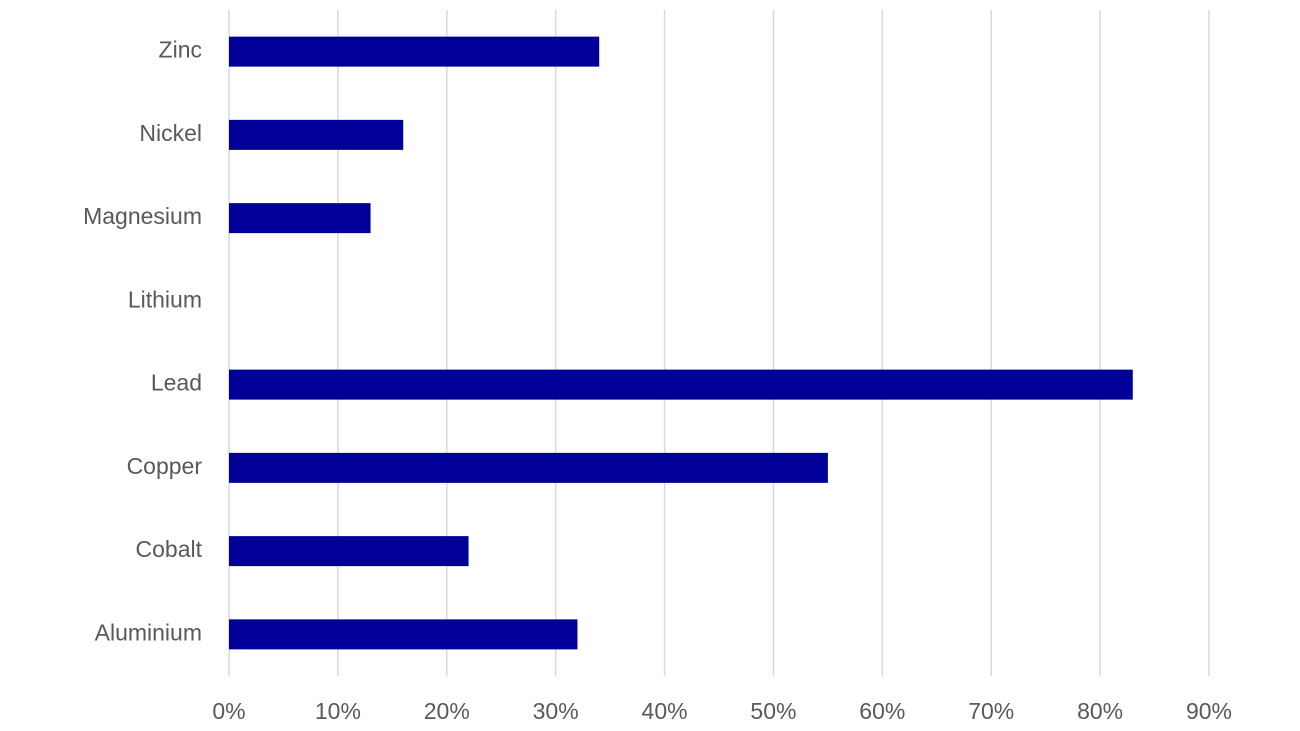 The image size is (1300, 731). I want to click on x-tick-label: 60%, so click(882, 711).